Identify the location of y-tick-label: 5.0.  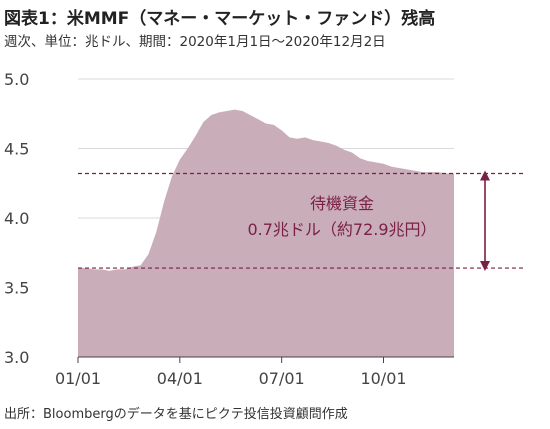
(16, 79).